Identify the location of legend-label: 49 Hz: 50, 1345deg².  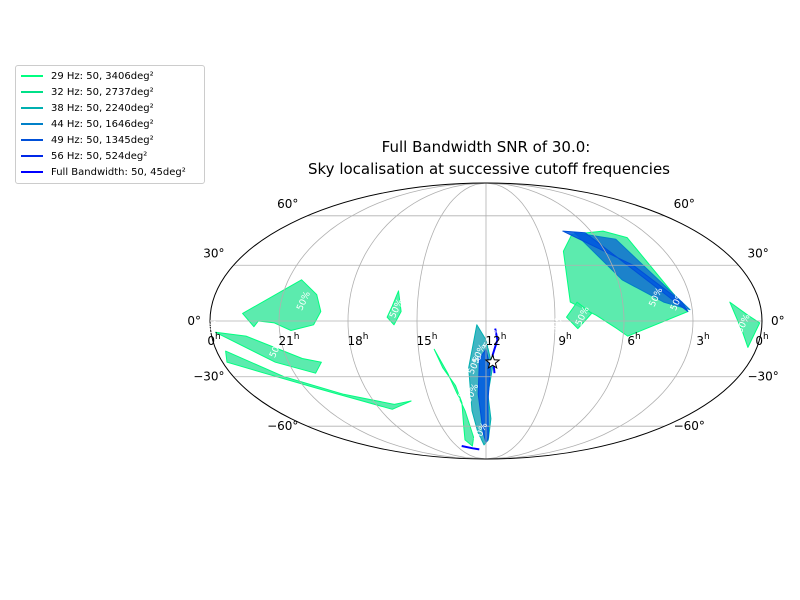
(102, 140).